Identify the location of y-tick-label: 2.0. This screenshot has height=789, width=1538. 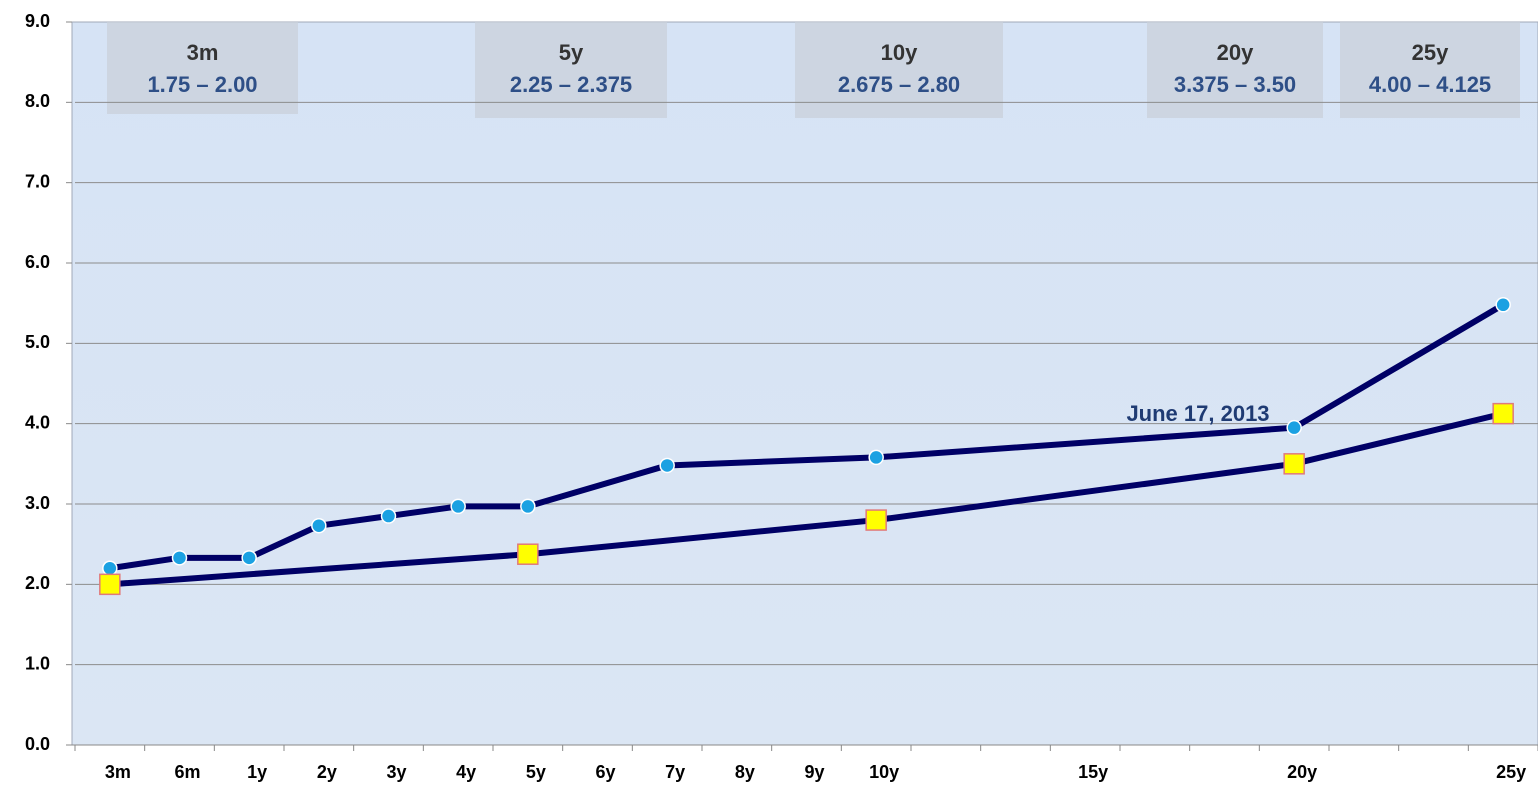
(37, 583).